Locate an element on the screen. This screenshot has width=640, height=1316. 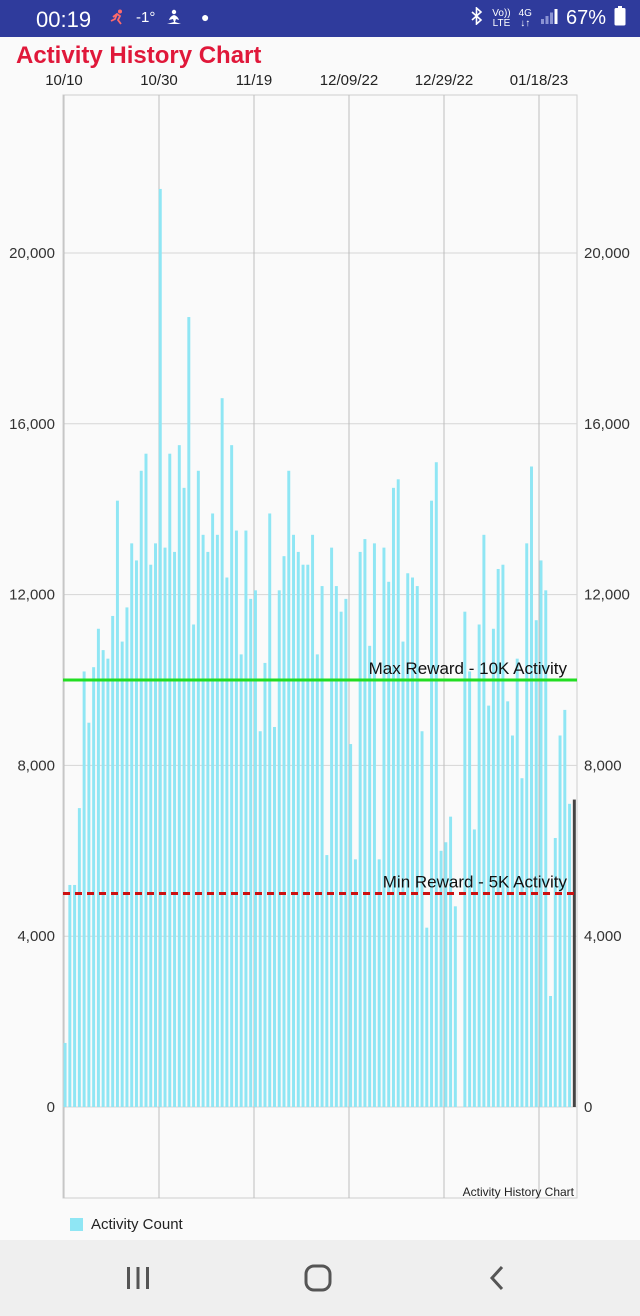
y-tick-label-left: 0 is located at coordinates (51, 1107).